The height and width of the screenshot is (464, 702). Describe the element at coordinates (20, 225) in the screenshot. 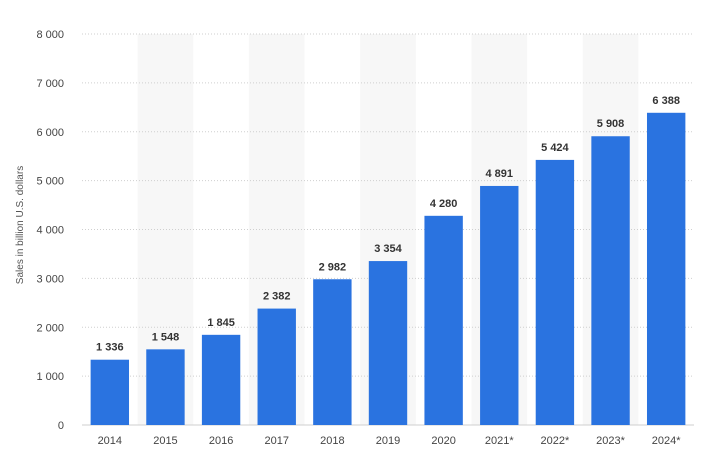

I see `y-axis-title: Sales in billion U.S. dollars` at that location.